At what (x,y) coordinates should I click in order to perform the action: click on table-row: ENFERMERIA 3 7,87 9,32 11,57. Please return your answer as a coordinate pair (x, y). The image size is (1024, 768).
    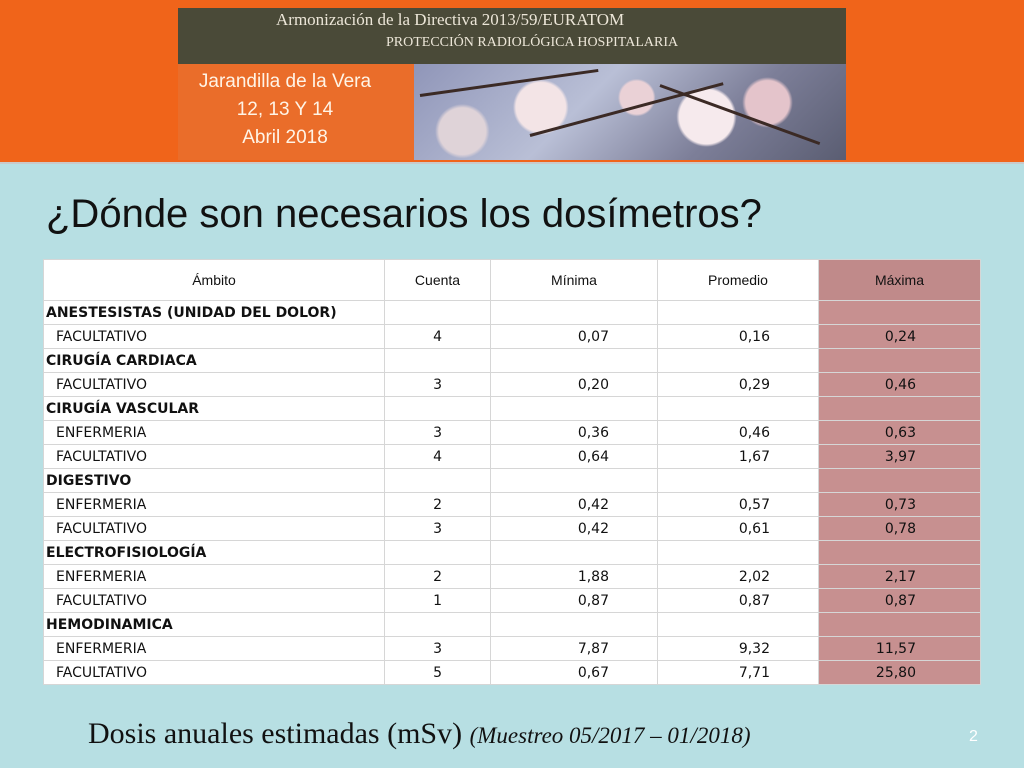
    Looking at the image, I should click on (512, 648).